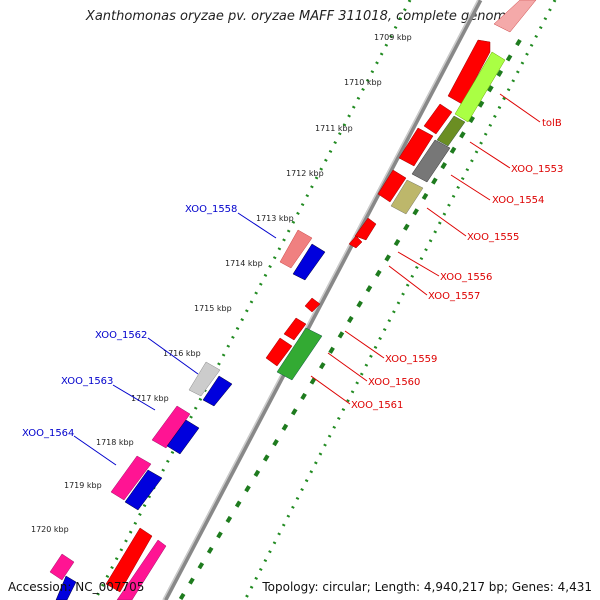 The height and width of the screenshot is (600, 600). What do you see at coordinates (50, 529) in the screenshot?
I see `tick-label: 1720 kbp` at bounding box center [50, 529].